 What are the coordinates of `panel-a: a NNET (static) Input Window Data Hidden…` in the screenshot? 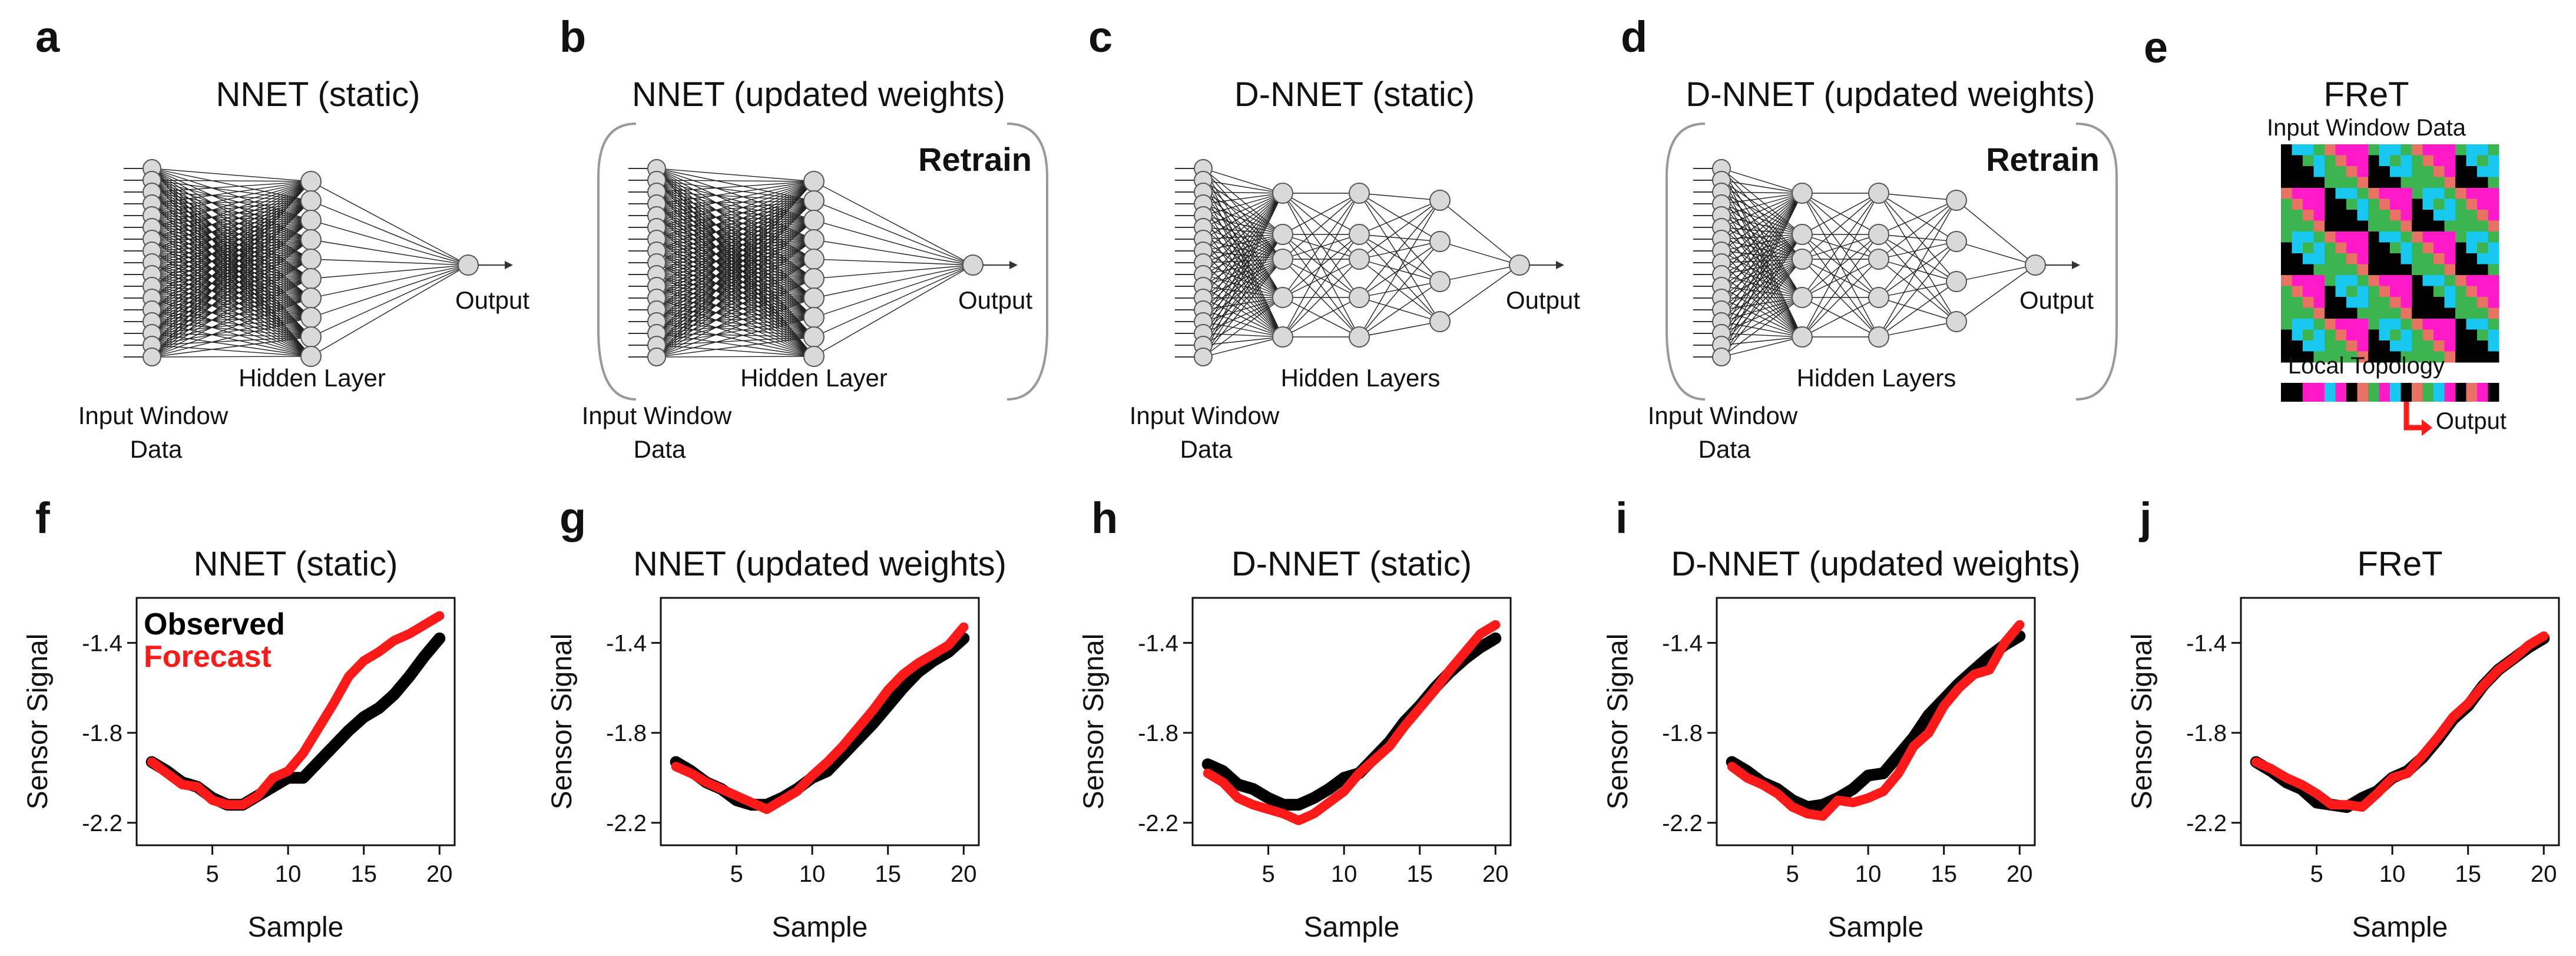 It's located at (282, 237).